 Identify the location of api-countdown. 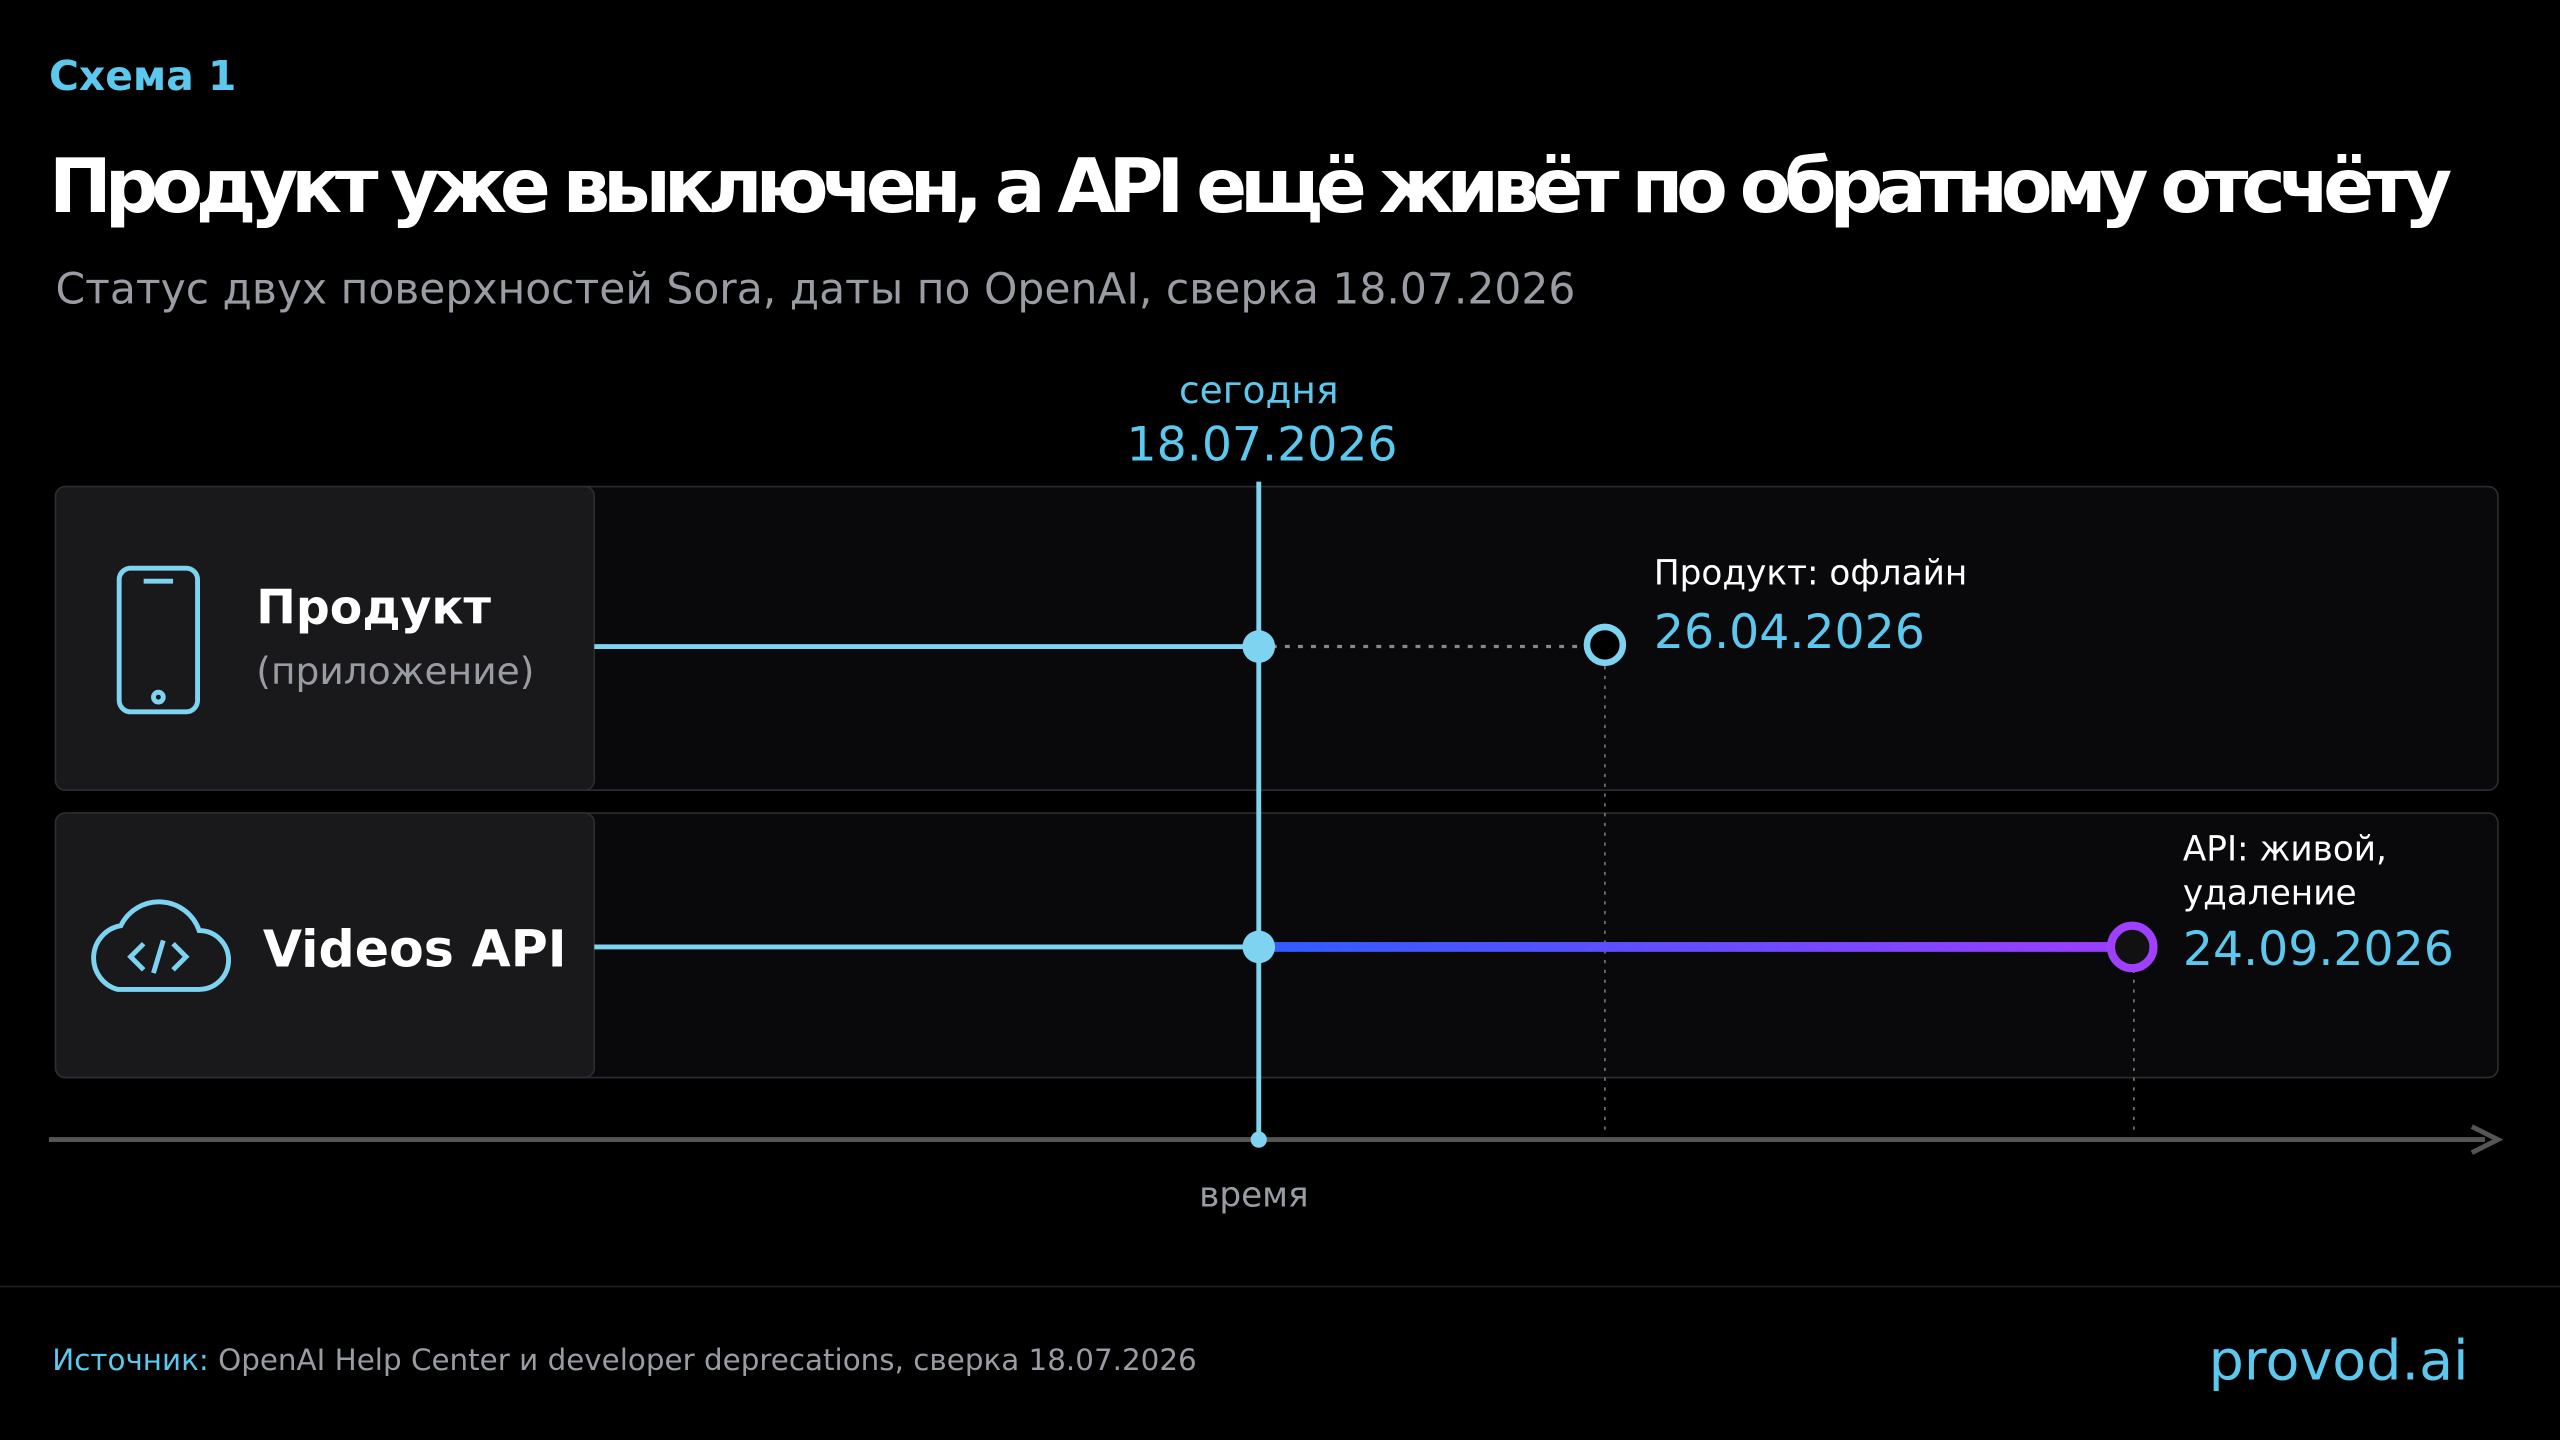
(1687, 947).